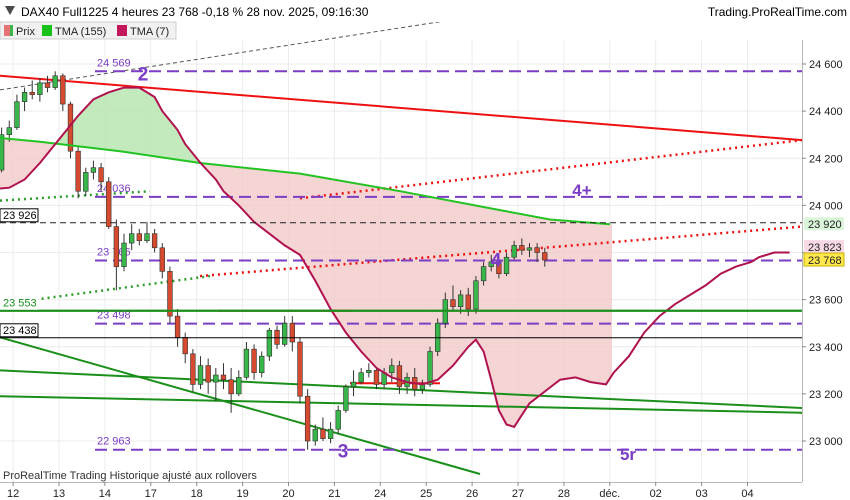 The height and width of the screenshot is (500, 850). I want to click on level-label: 24 036, so click(114, 189).